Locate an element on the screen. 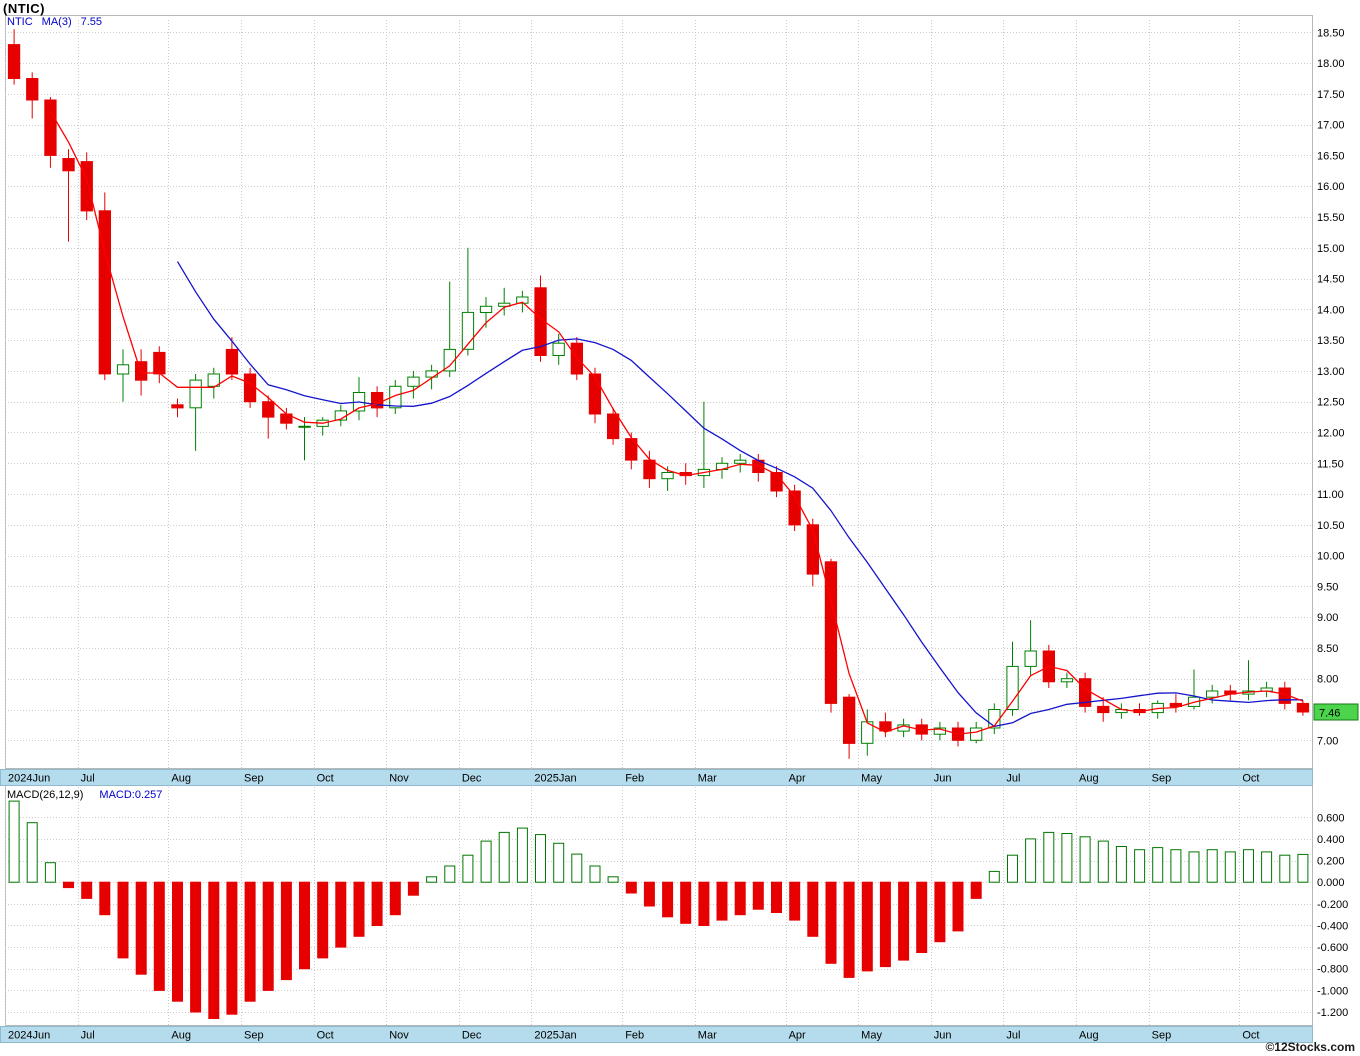 The image size is (1360, 1056). svg-text: Apr is located at coordinates (797, 1036).